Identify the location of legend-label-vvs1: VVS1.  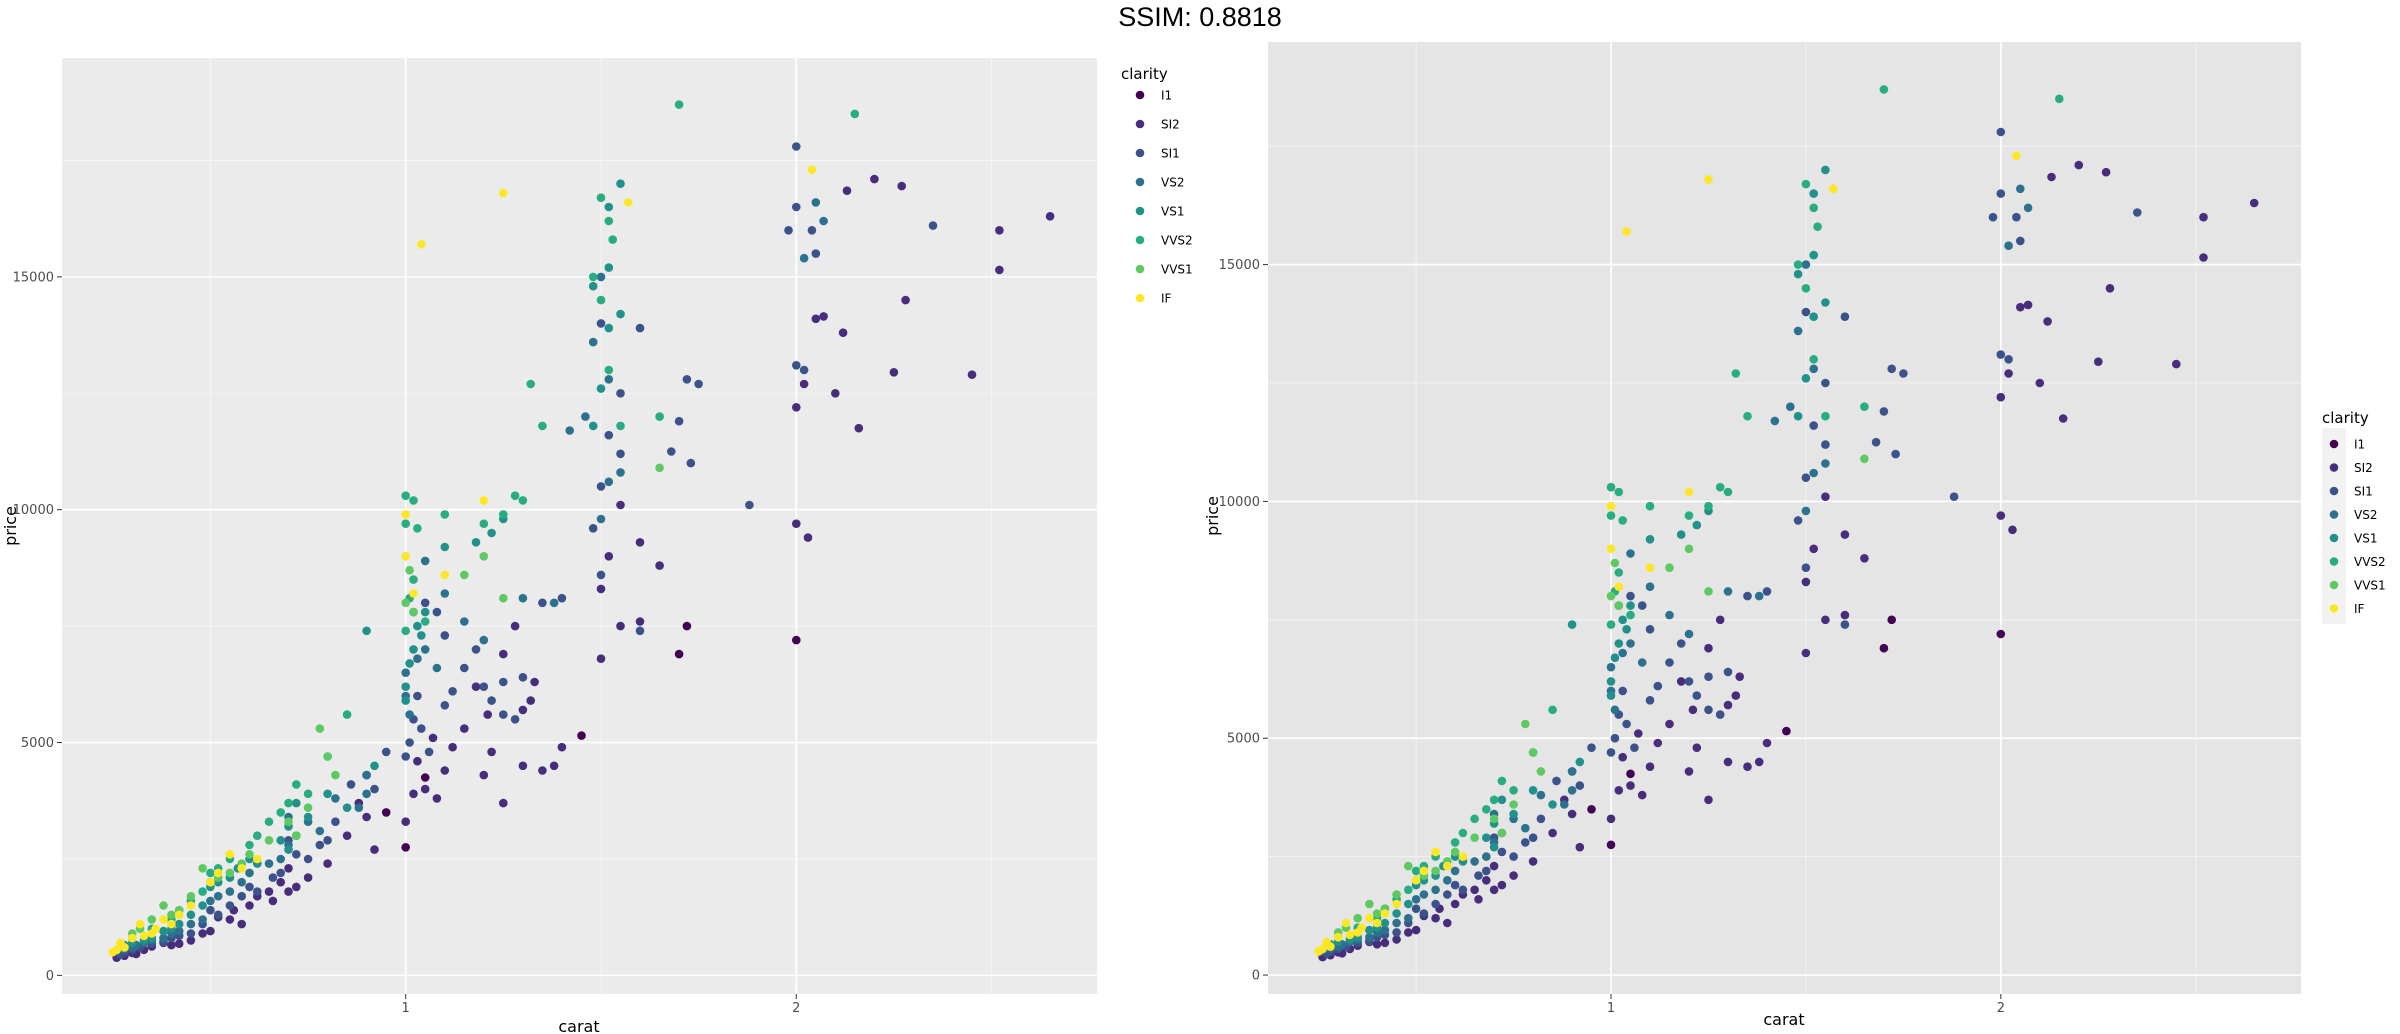
(2370, 586).